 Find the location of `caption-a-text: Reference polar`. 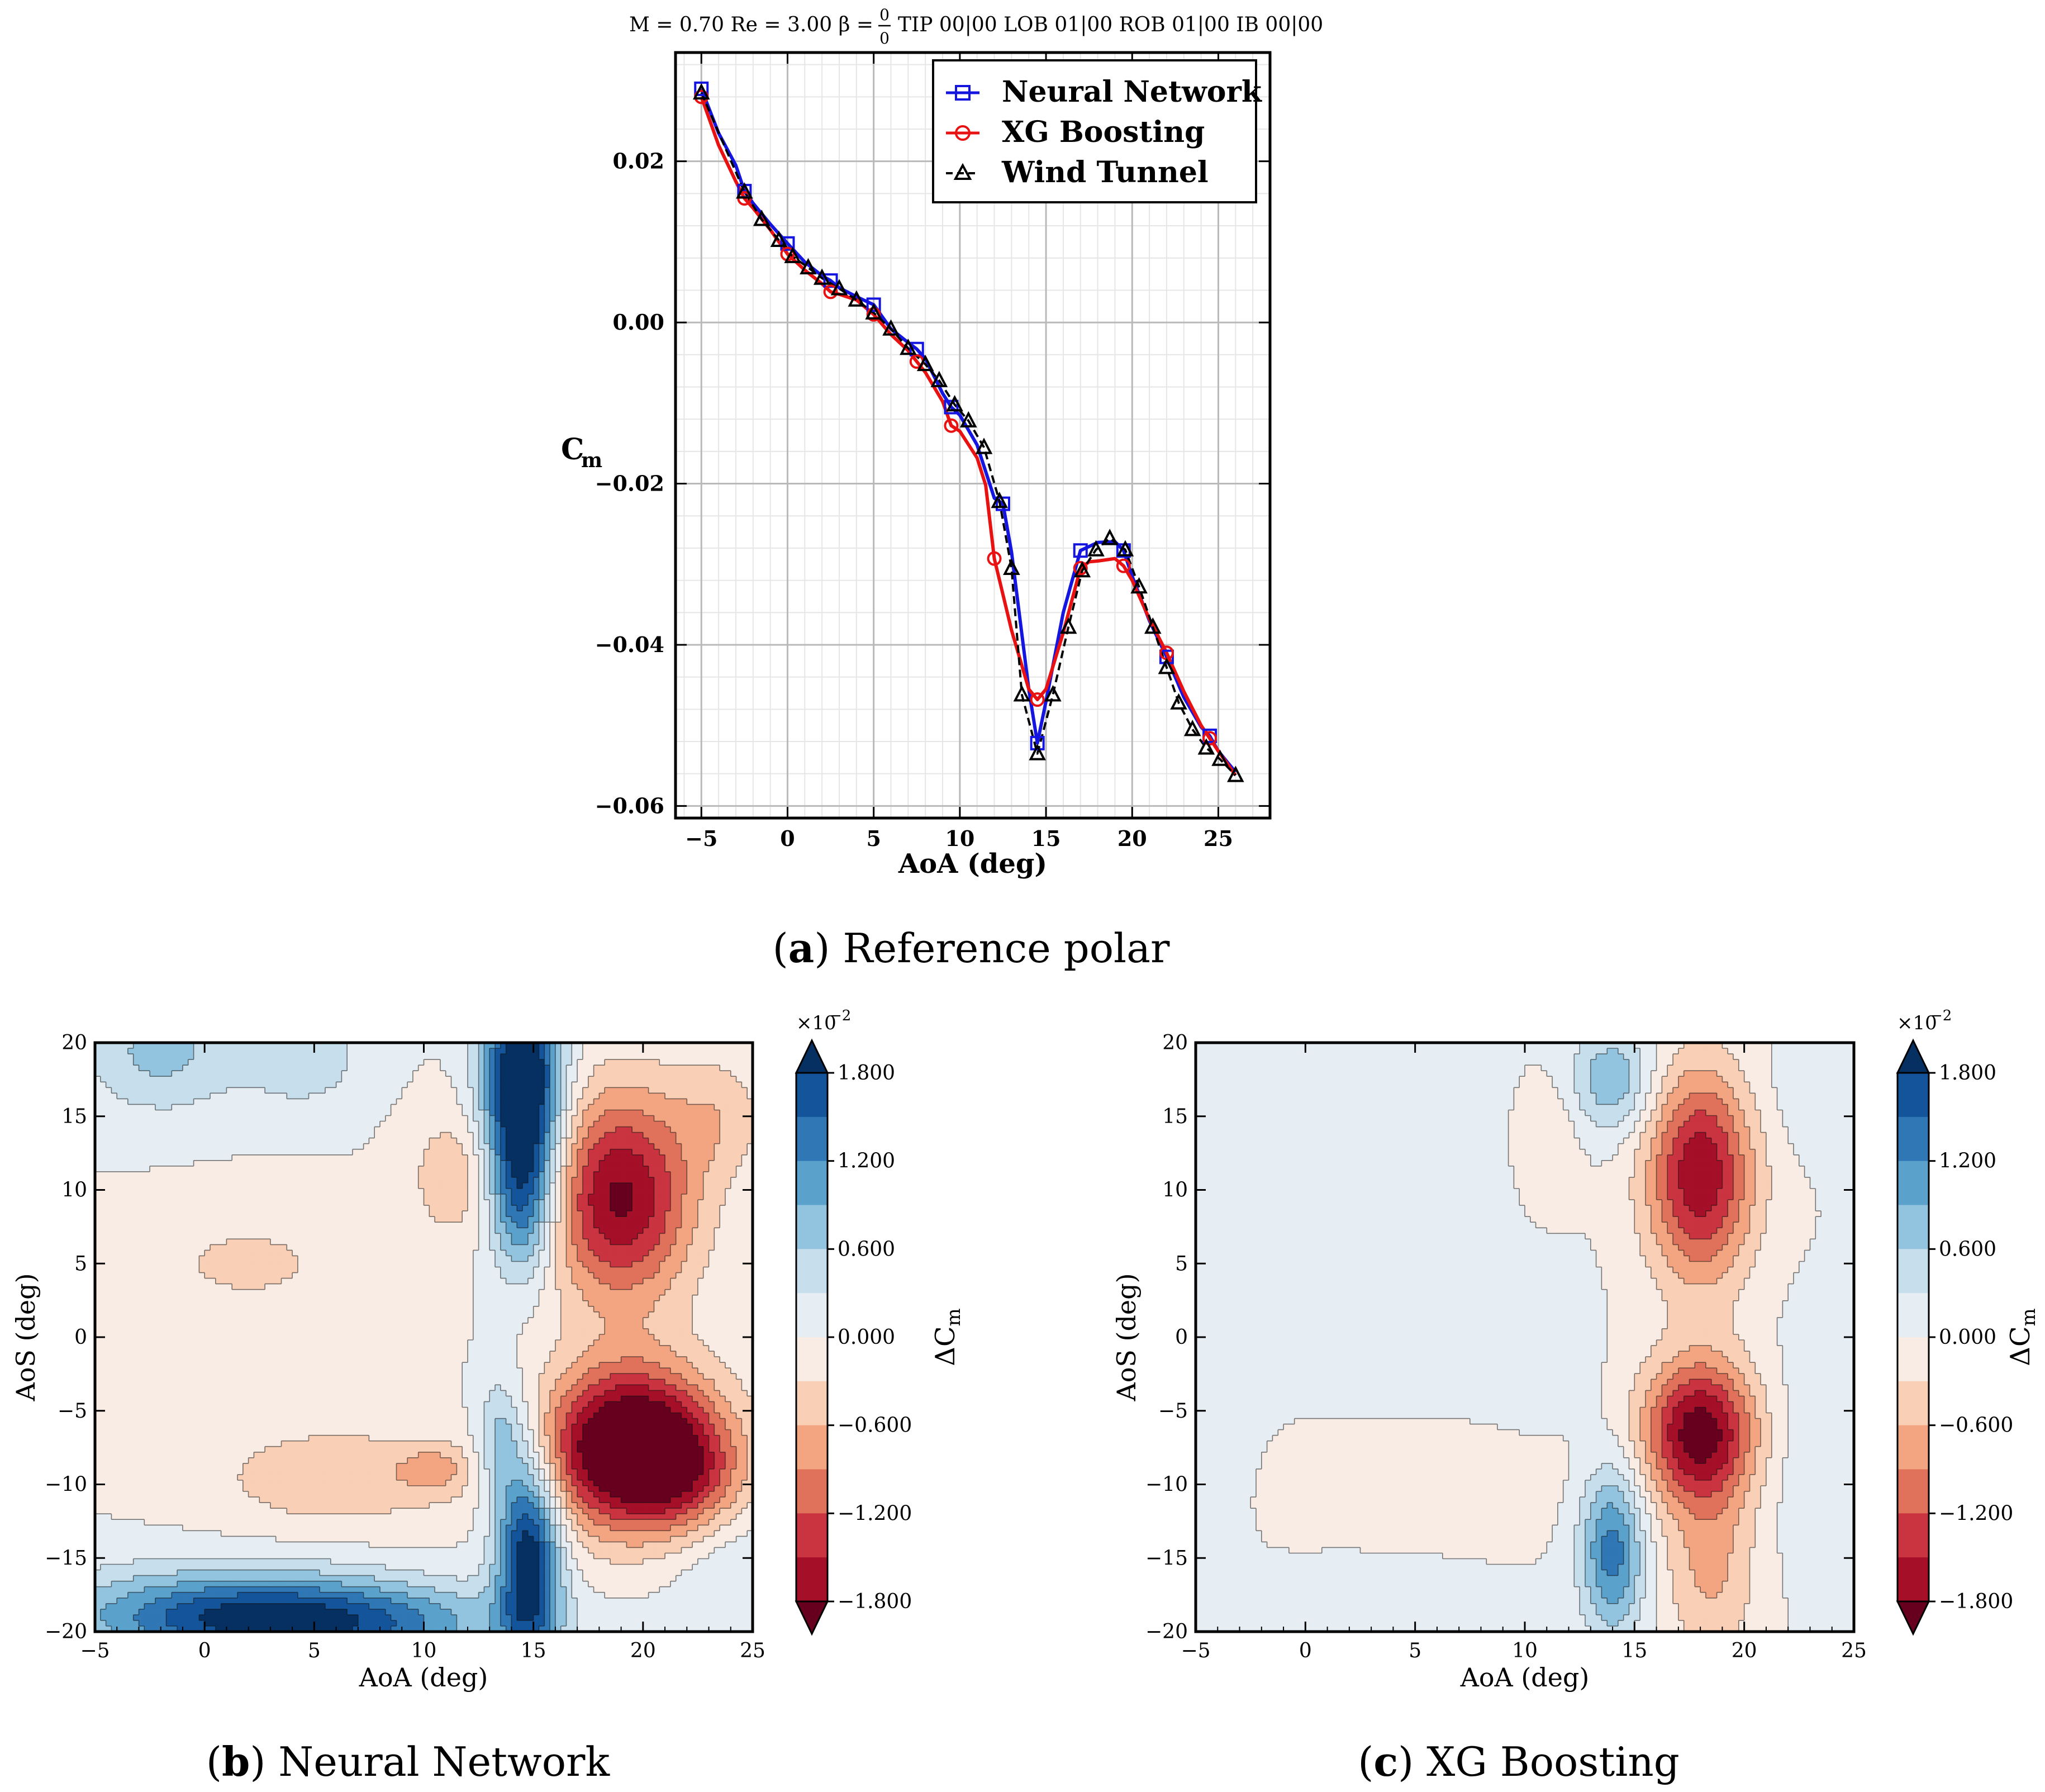

caption-a-text: Reference polar is located at coordinates (1006, 948).